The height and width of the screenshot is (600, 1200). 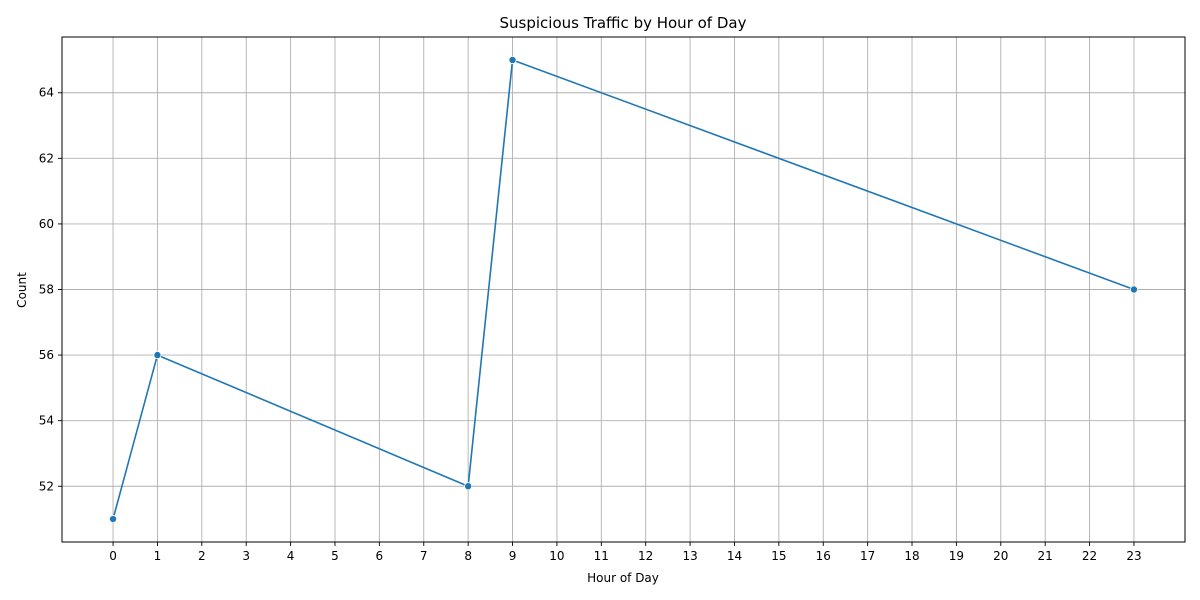 I want to click on x-tick-label: 12, so click(x=645, y=556).